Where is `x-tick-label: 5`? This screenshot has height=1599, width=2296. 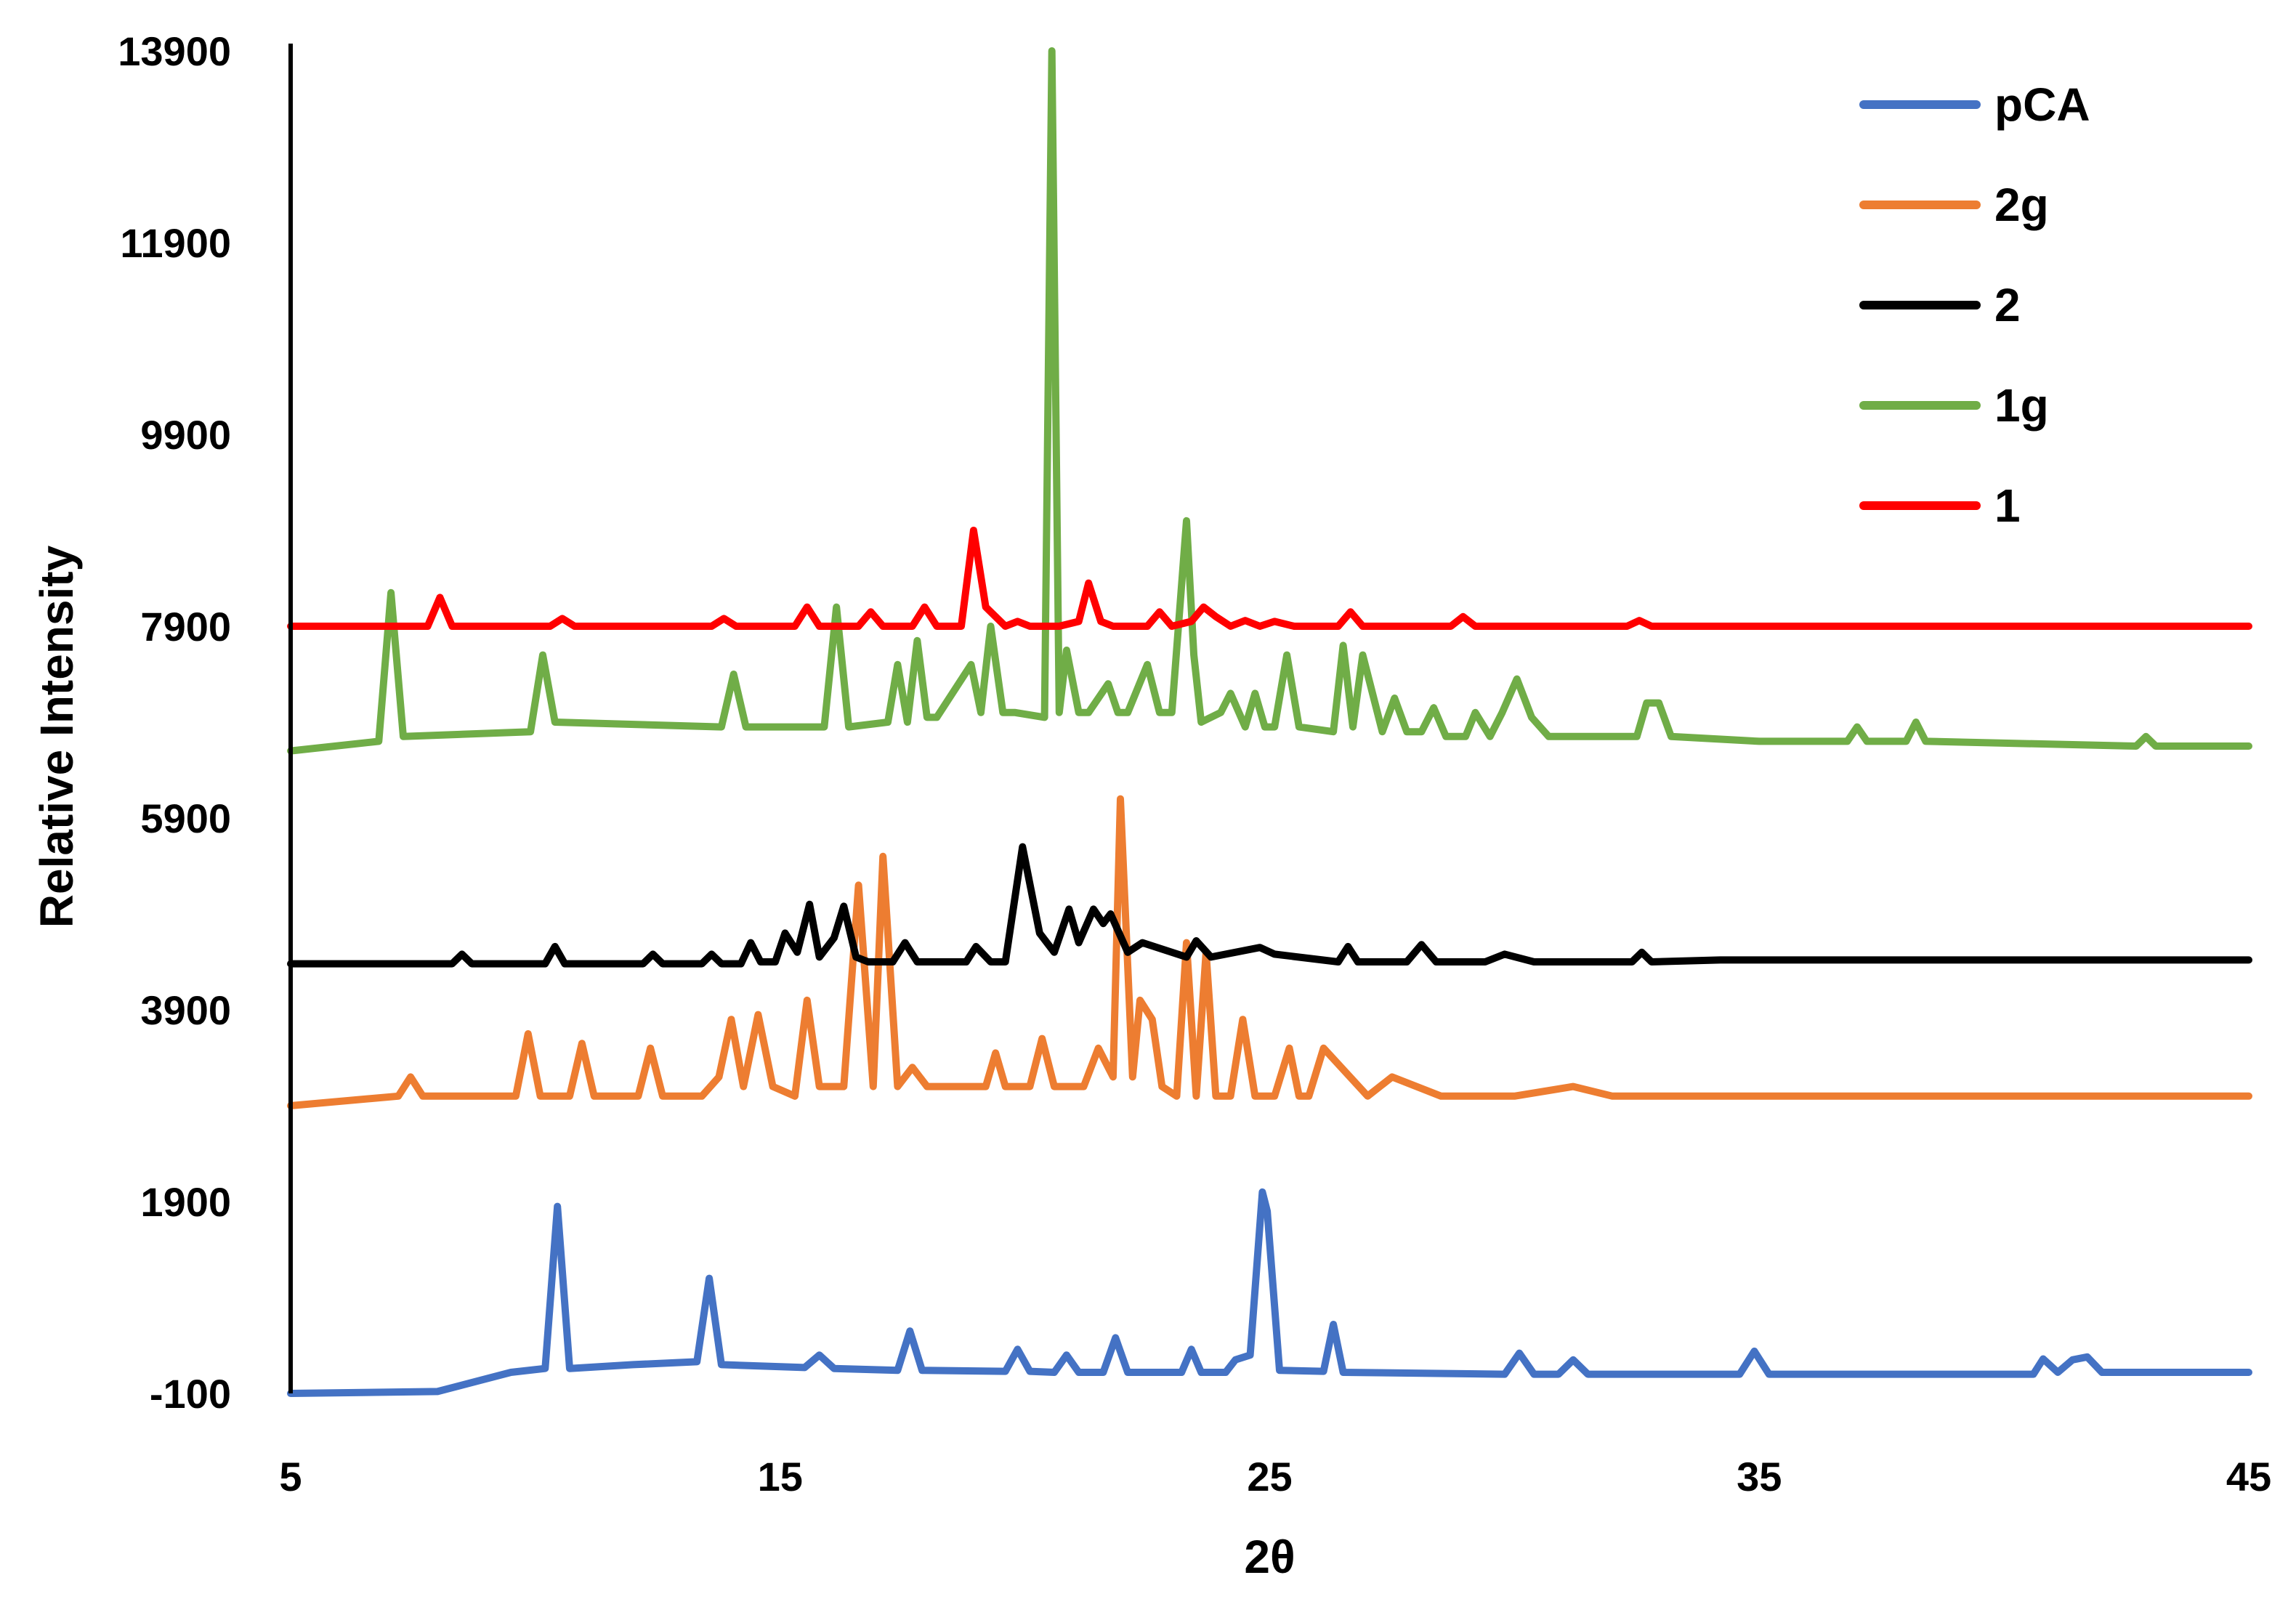
x-tick-label: 5 is located at coordinates (290, 1476).